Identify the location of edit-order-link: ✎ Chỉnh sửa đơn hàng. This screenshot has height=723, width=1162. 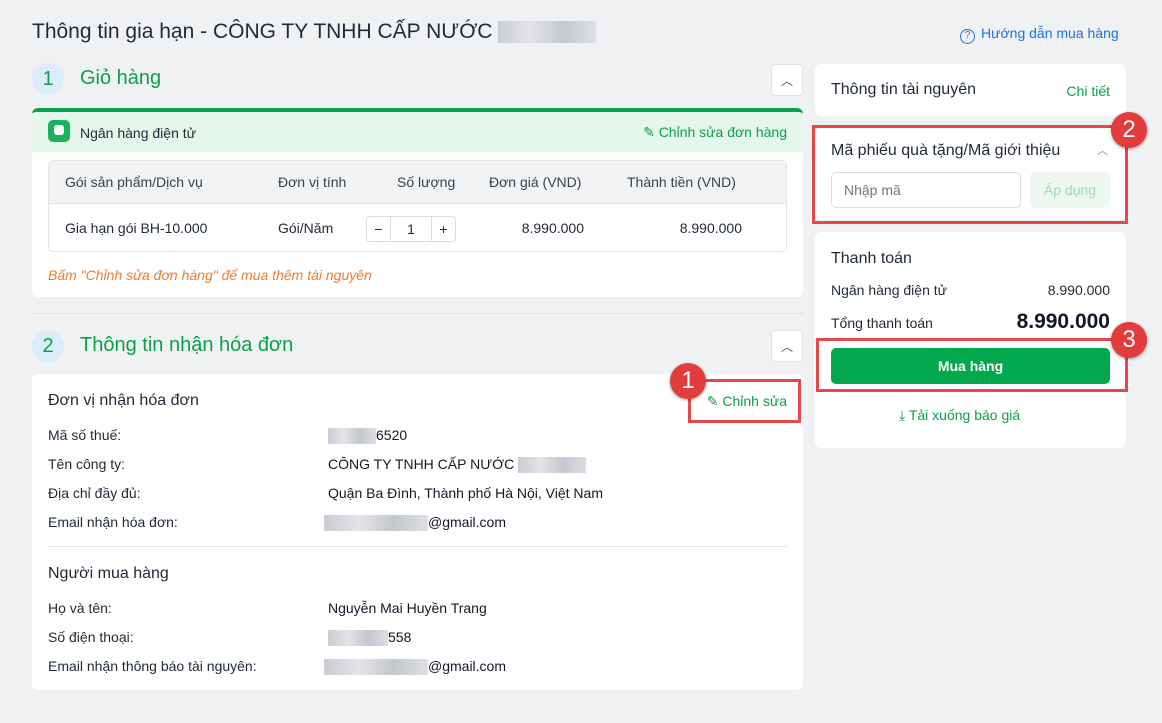
(715, 132).